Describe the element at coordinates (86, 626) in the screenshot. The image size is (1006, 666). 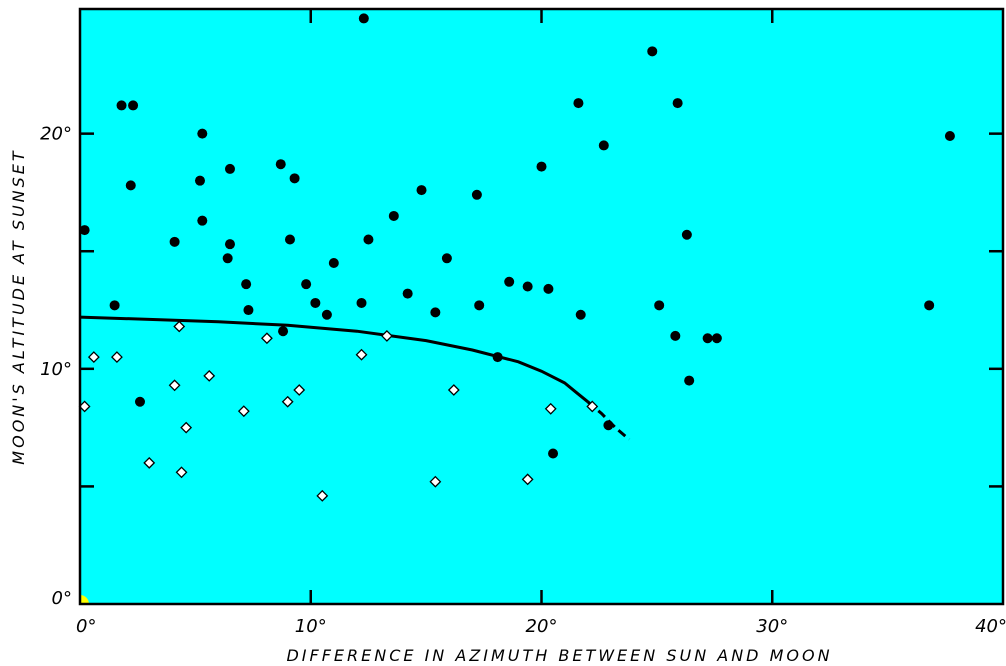
I see `x-tick-label-0: 0°` at that location.